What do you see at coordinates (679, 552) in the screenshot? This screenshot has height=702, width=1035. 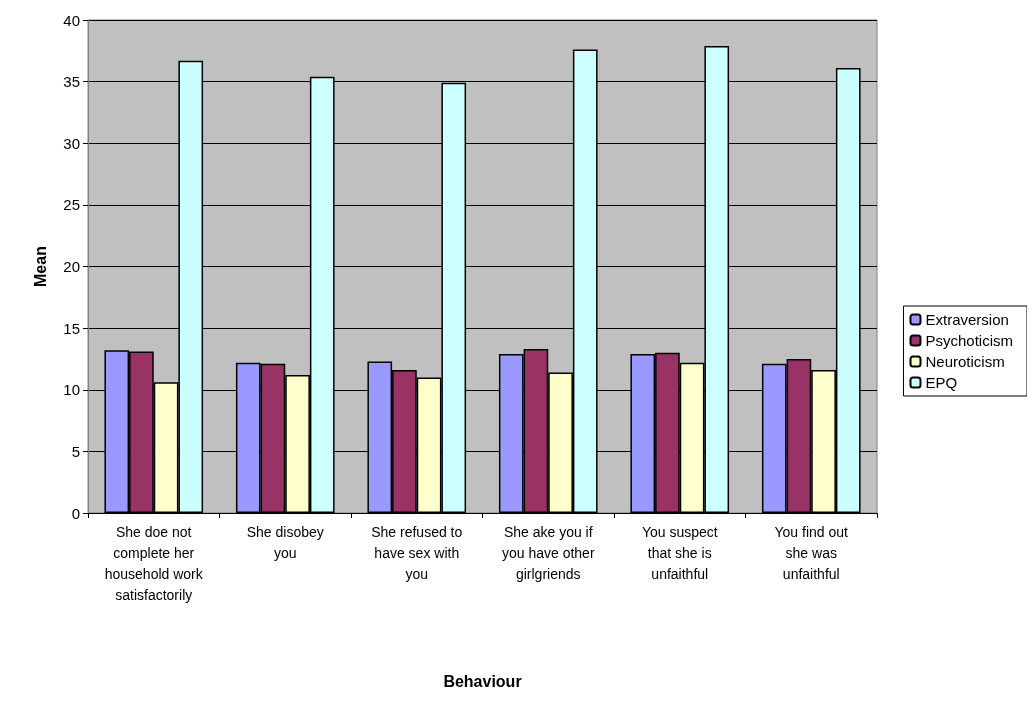 I see `x-tick-label: You suspect that she is unfaithful` at bounding box center [679, 552].